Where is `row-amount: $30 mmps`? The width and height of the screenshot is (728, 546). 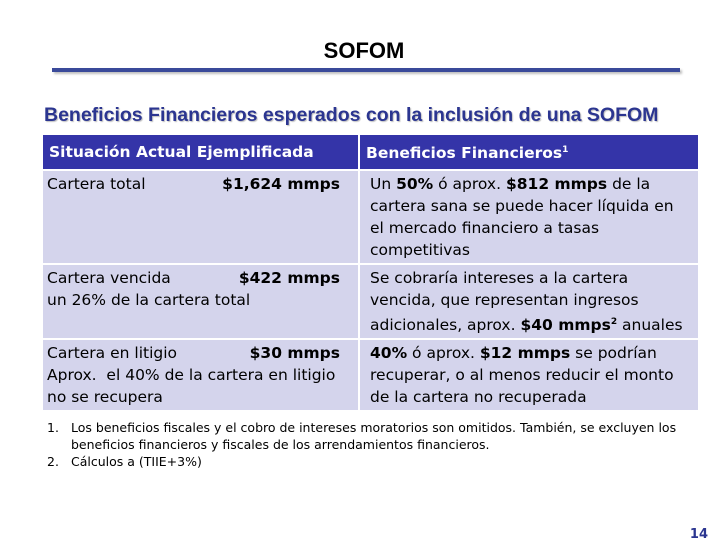 row-amount: $30 mmps is located at coordinates (294, 353).